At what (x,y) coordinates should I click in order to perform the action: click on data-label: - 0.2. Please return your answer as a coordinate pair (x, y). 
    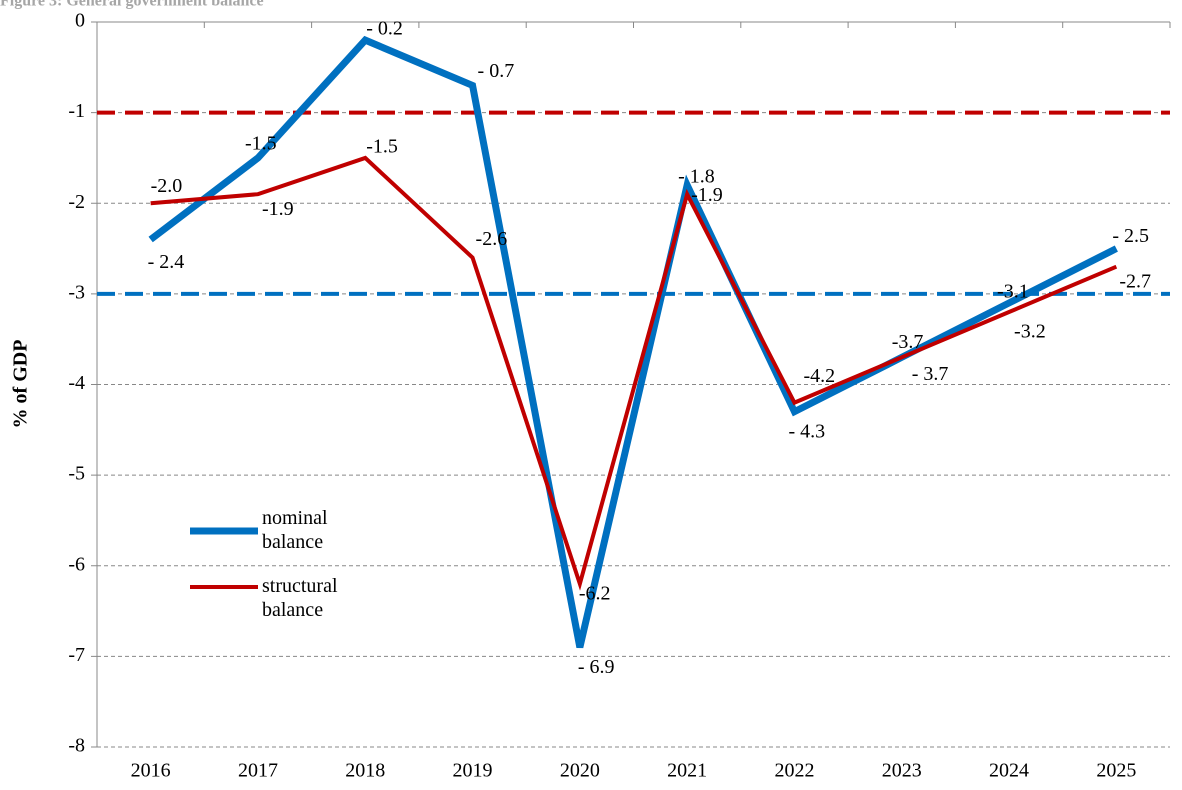
    Looking at the image, I should click on (384, 29).